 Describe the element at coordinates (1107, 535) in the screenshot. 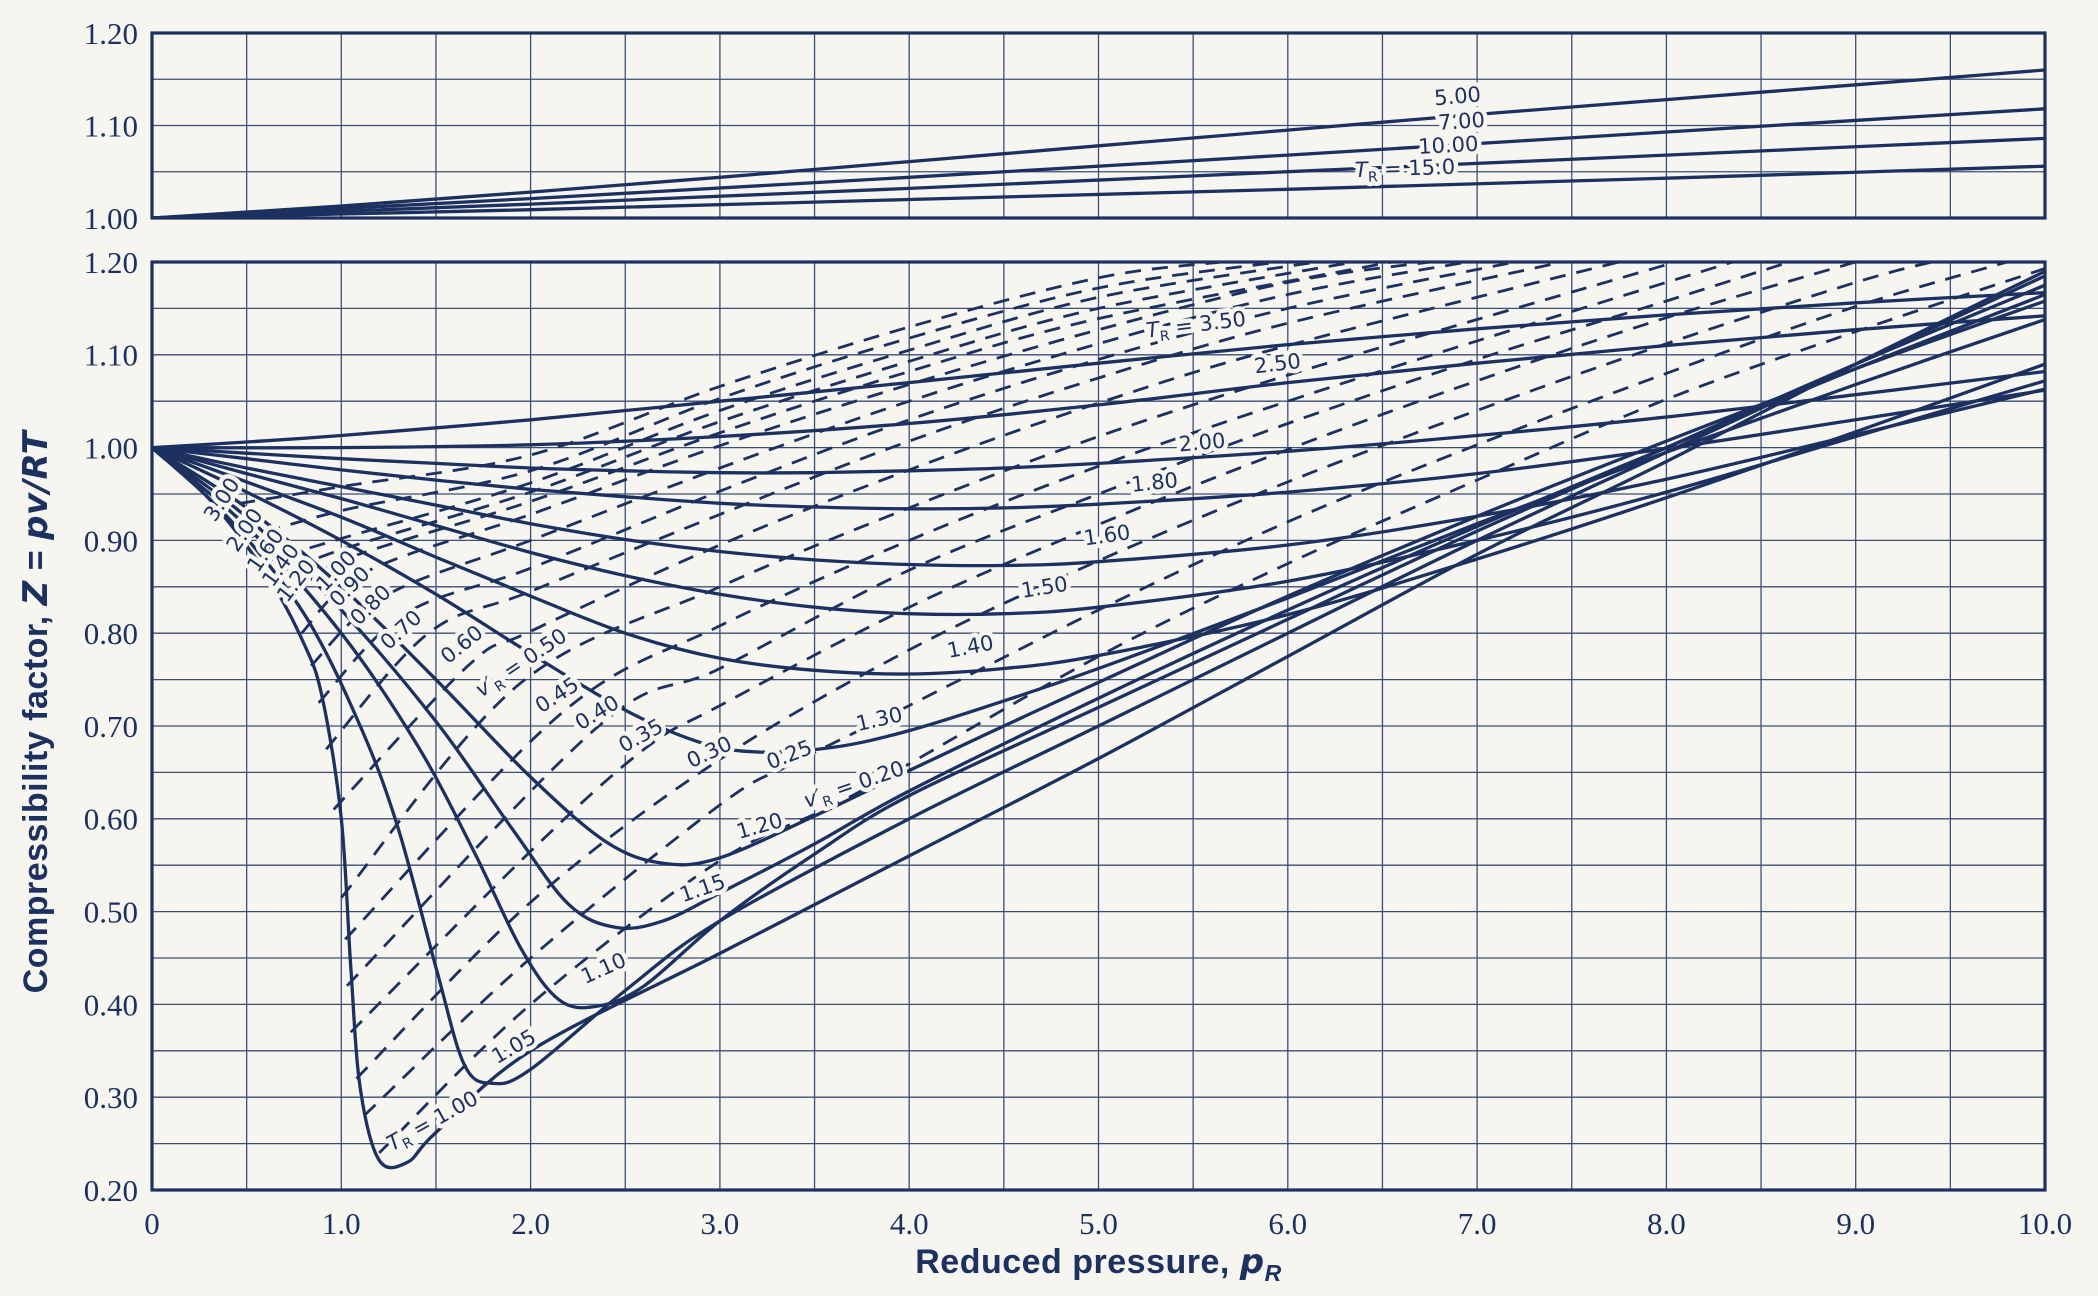

I see `curve-label-1.60: 1.60` at that location.